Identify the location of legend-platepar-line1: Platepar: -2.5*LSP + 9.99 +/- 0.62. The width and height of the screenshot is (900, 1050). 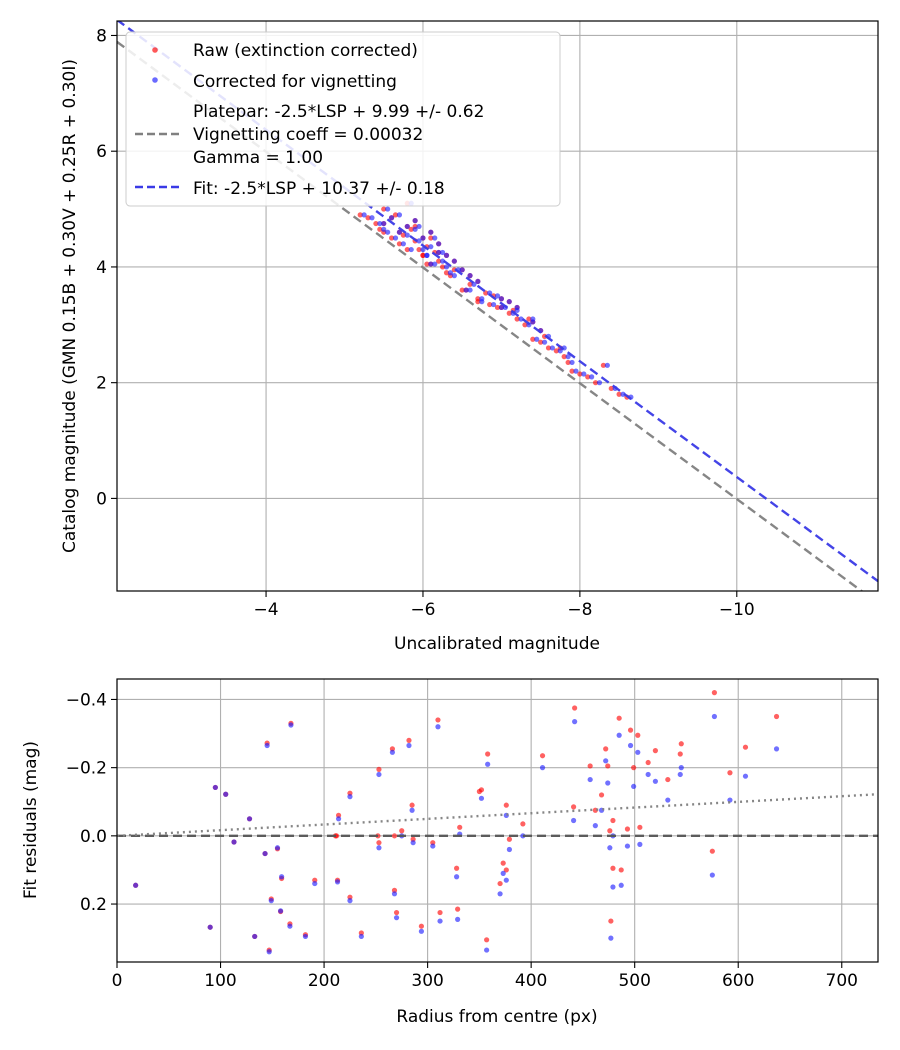
(338, 112).